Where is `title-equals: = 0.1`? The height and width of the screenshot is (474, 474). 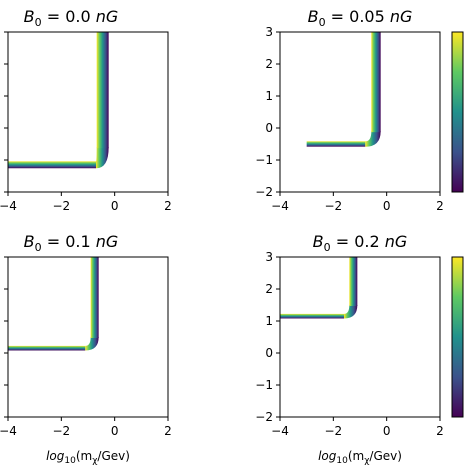 title-equals: = 0.1 is located at coordinates (69, 241).